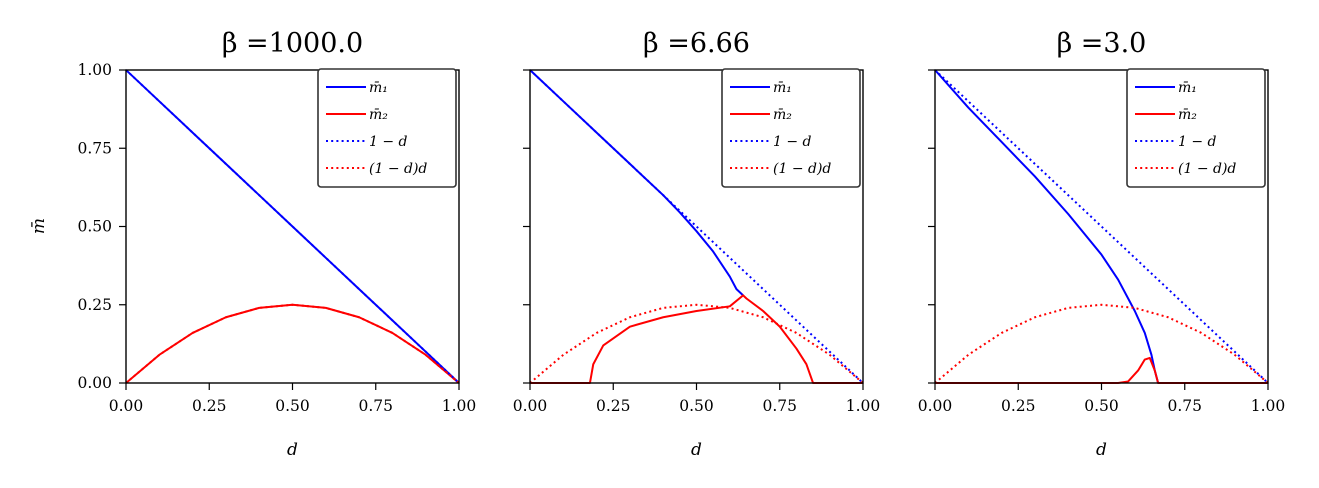  Describe the element at coordinates (94, 227) in the screenshot. I see `y-tick-label: 0.50` at that location.